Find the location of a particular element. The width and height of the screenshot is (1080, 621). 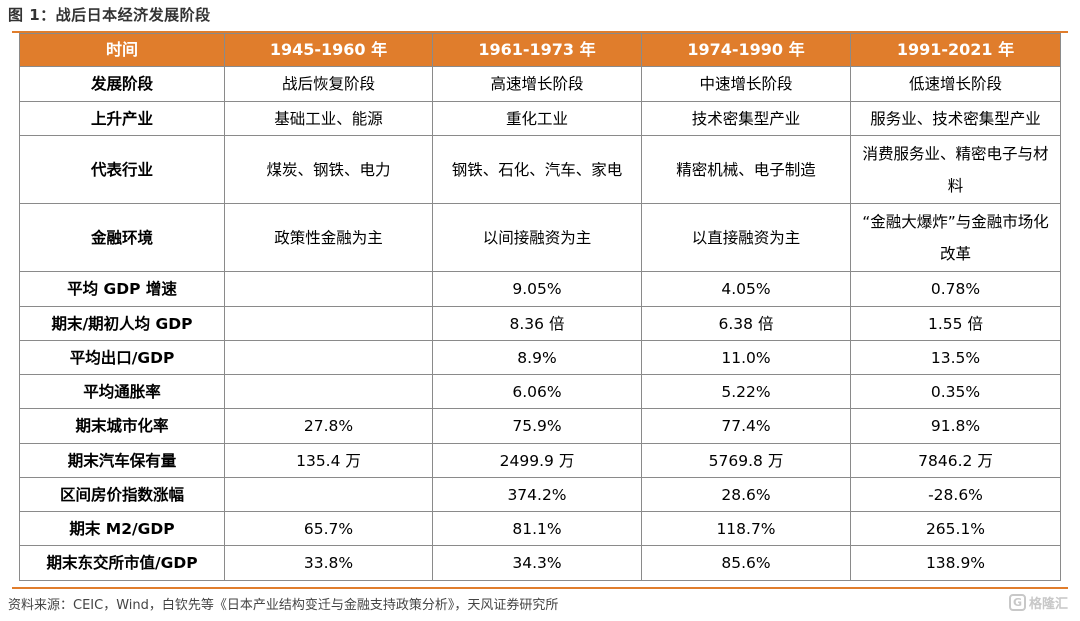

table-cell: 重化工业 is located at coordinates (537, 118).